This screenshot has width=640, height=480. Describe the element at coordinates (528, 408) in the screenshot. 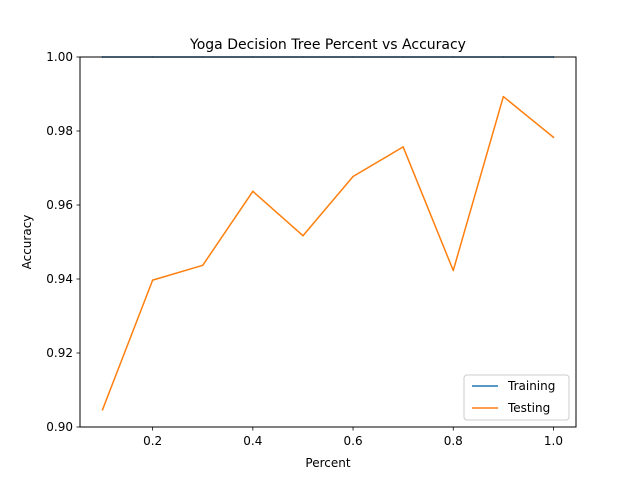

I see `legend-testing-label: Testing` at that location.